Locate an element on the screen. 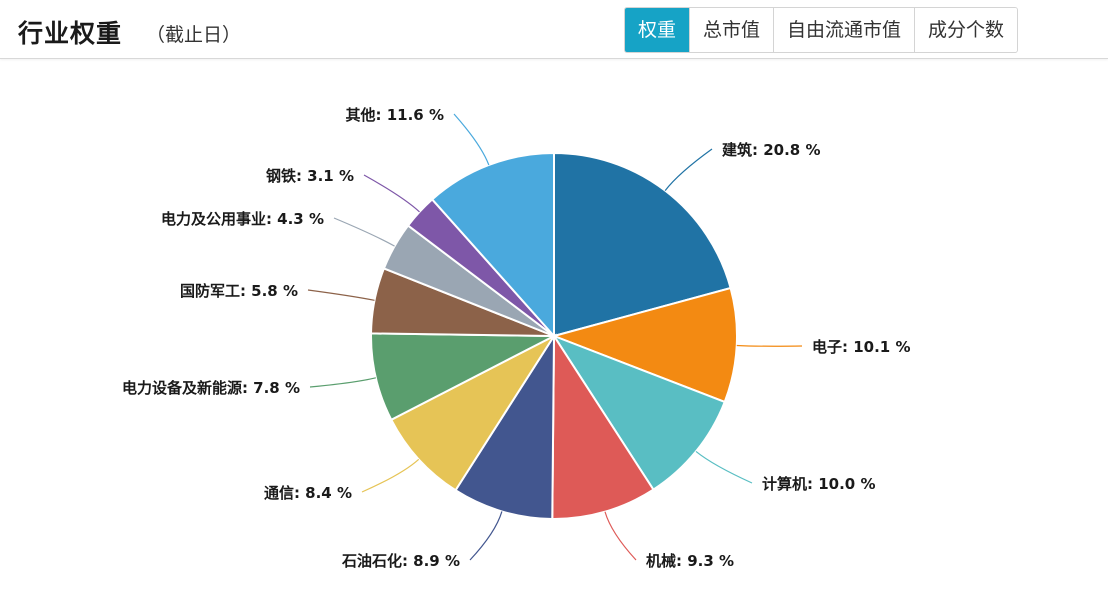 The width and height of the screenshot is (1108, 592). slice-label: 机械: 9.3 % is located at coordinates (690, 561).